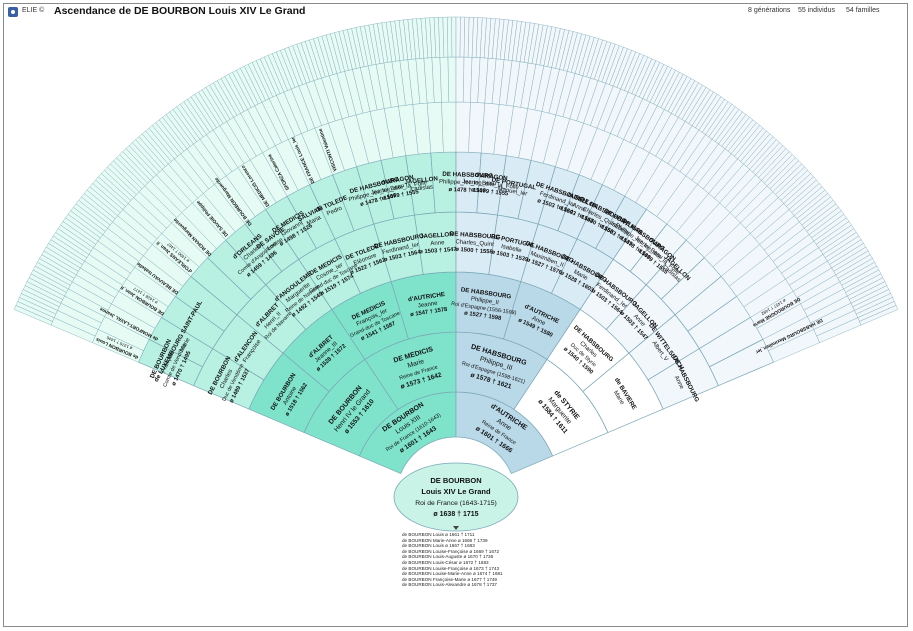 This screenshot has height=631, width=913. Describe the element at coordinates (438, 534) in the screenshot. I see `child-entry: de BOURBON Louis ø 1661 † 1711` at that location.